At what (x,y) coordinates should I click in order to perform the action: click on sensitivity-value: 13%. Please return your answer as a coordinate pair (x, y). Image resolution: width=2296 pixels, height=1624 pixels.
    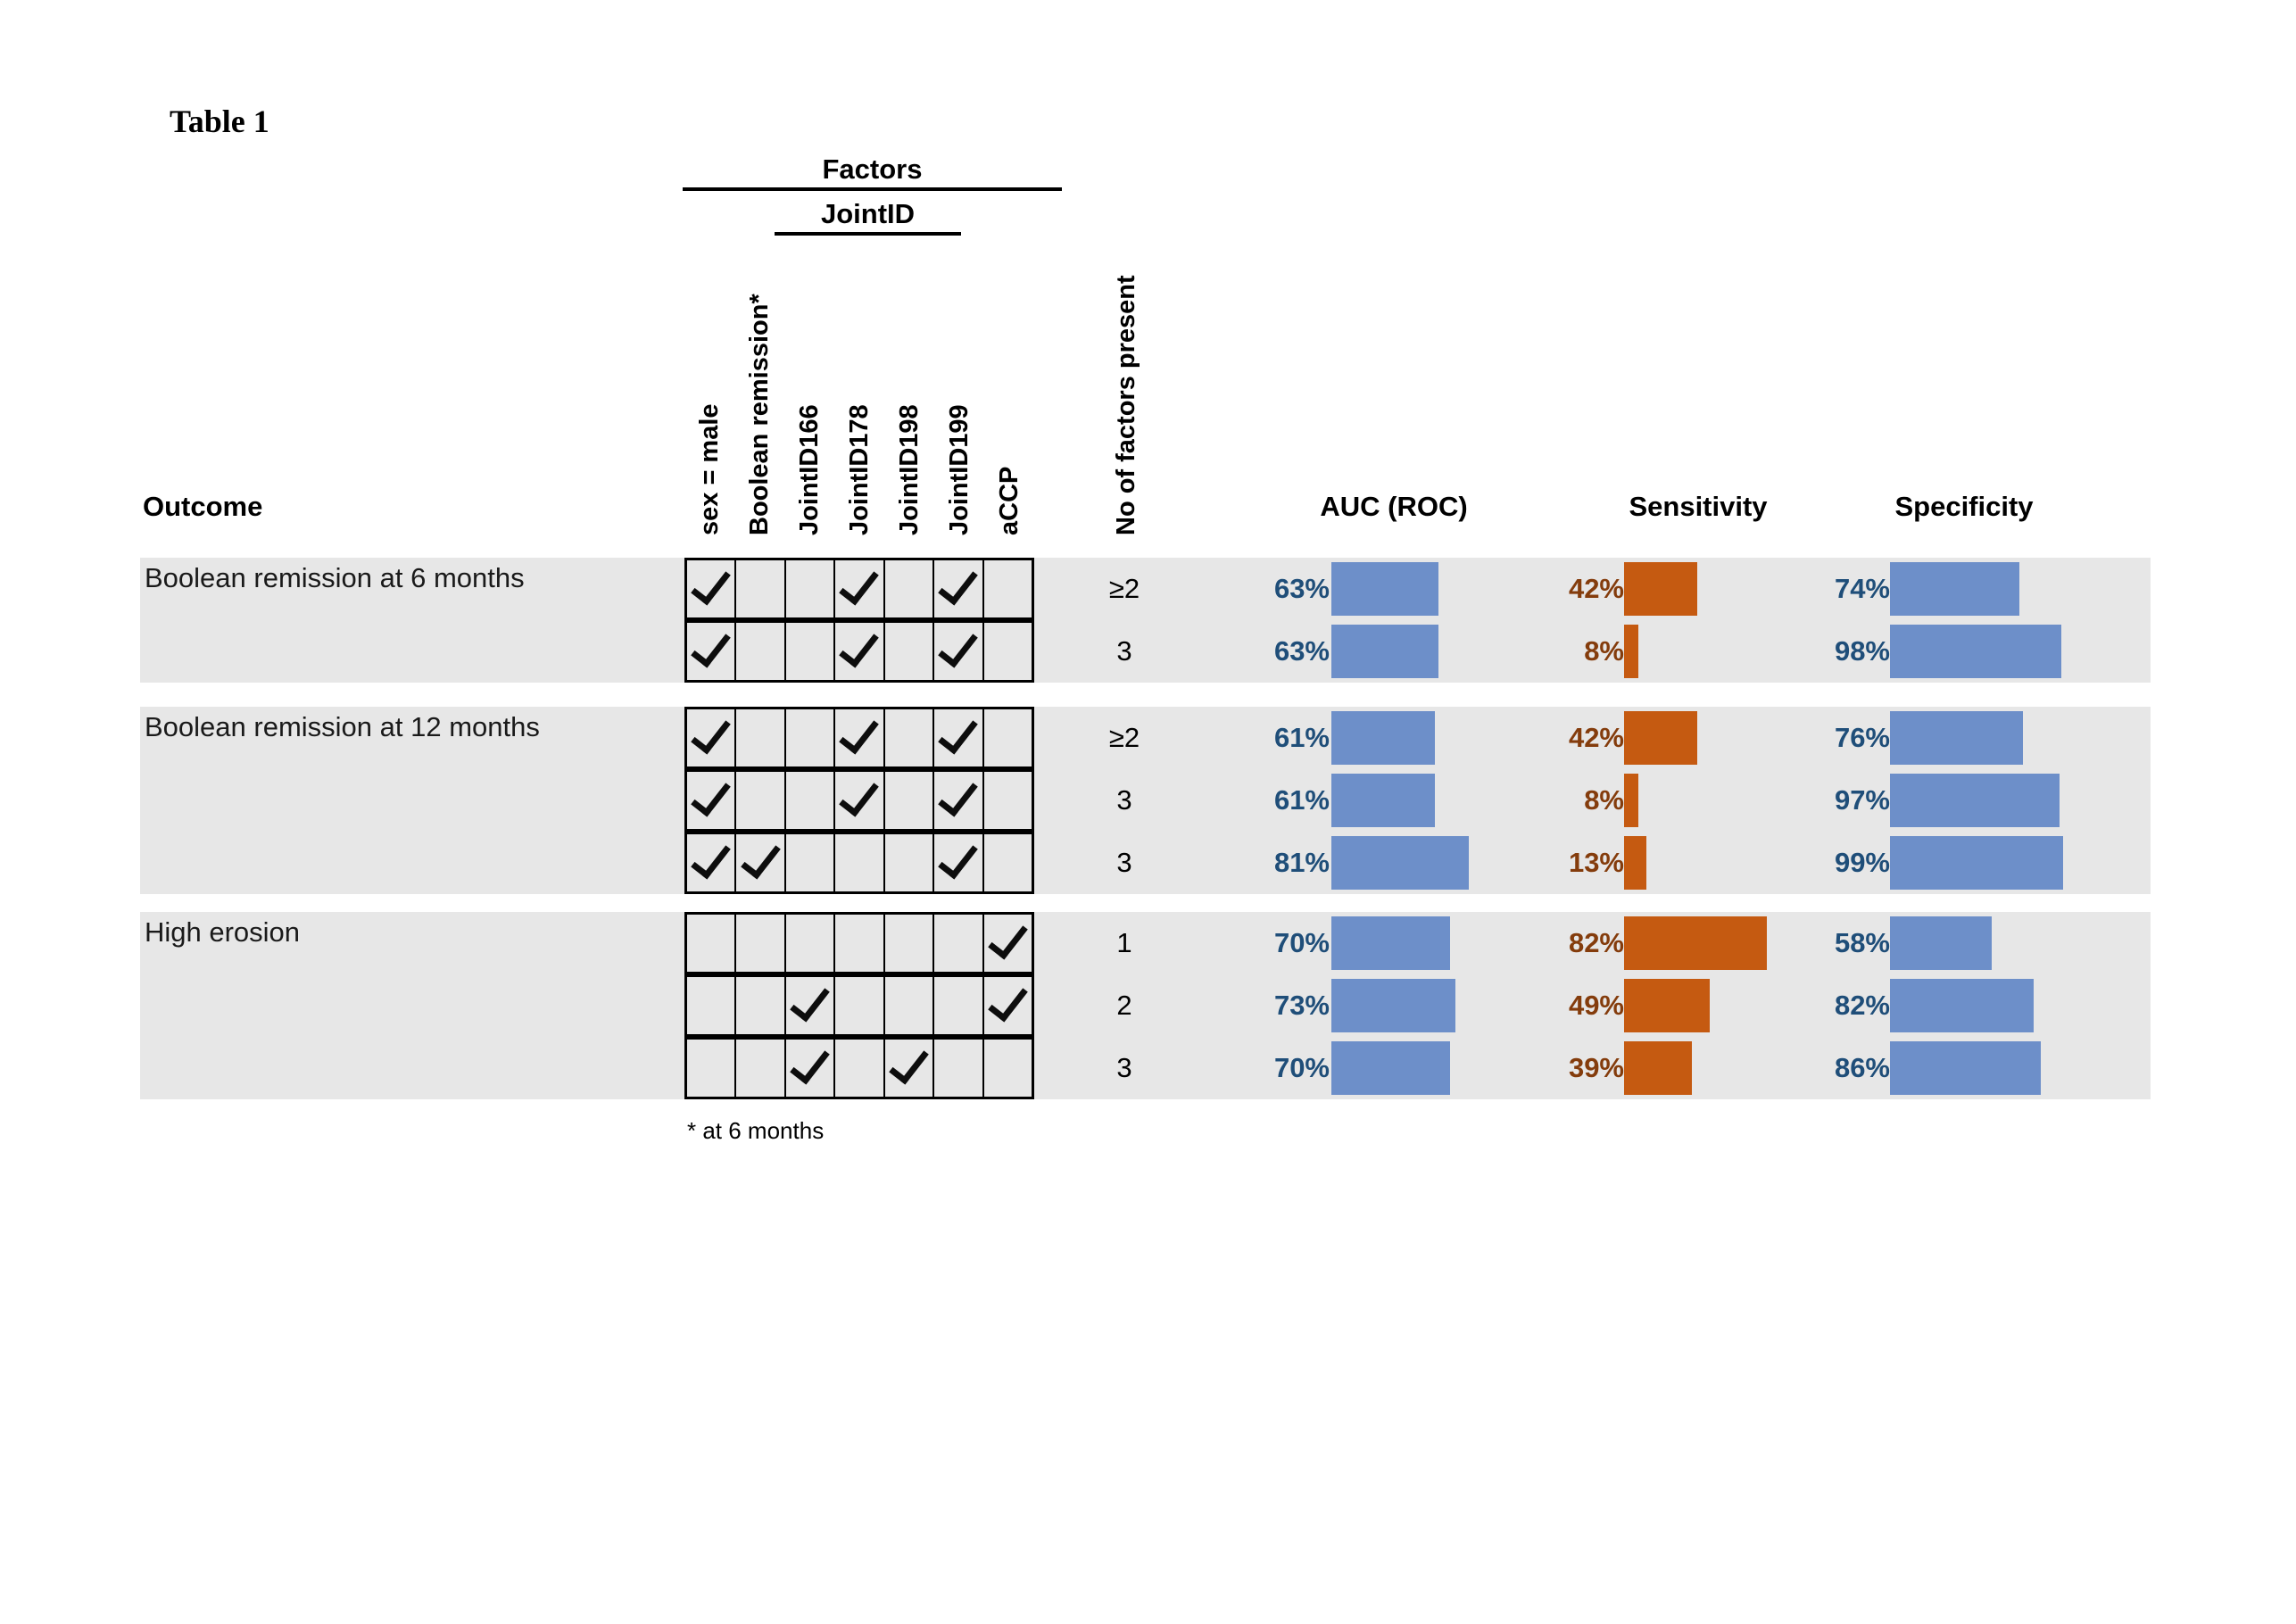
    Looking at the image, I should click on (1596, 862).